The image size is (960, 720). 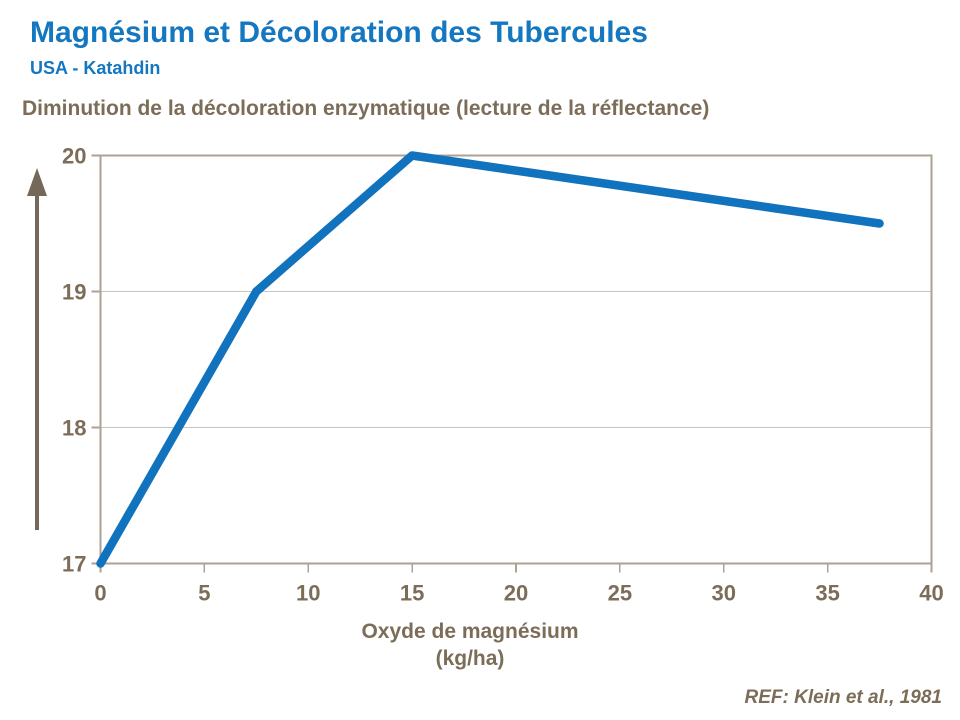 What do you see at coordinates (516, 593) in the screenshot?
I see `x-tick-label: 20` at bounding box center [516, 593].